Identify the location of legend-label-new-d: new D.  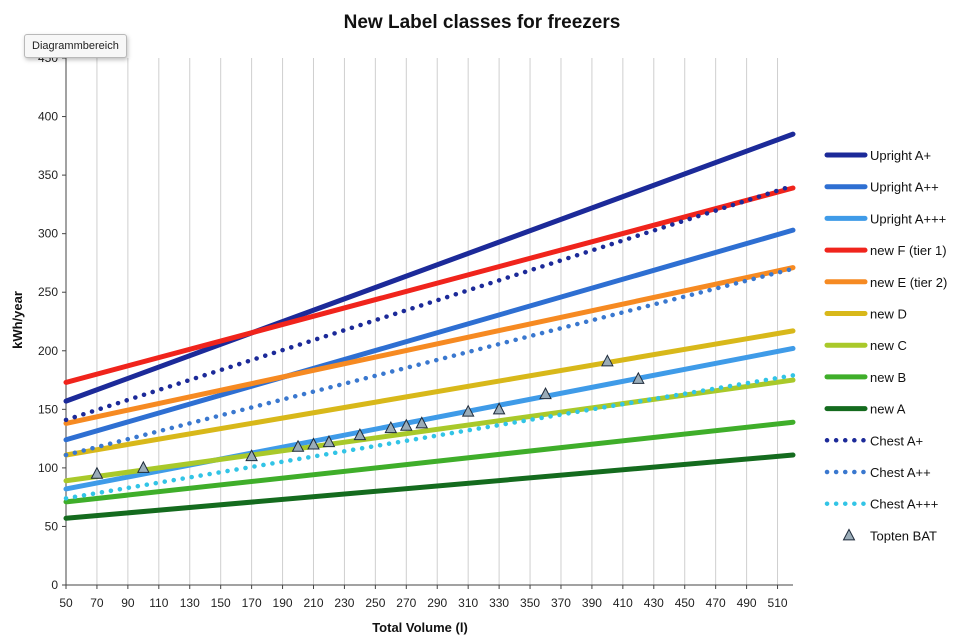
(888, 314).